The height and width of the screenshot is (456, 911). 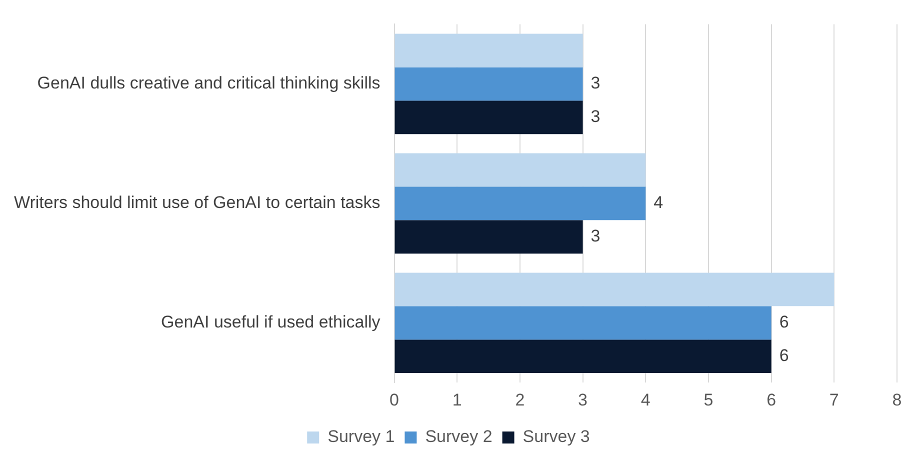 What do you see at coordinates (583, 400) in the screenshot?
I see `x-tick-label: 3` at bounding box center [583, 400].